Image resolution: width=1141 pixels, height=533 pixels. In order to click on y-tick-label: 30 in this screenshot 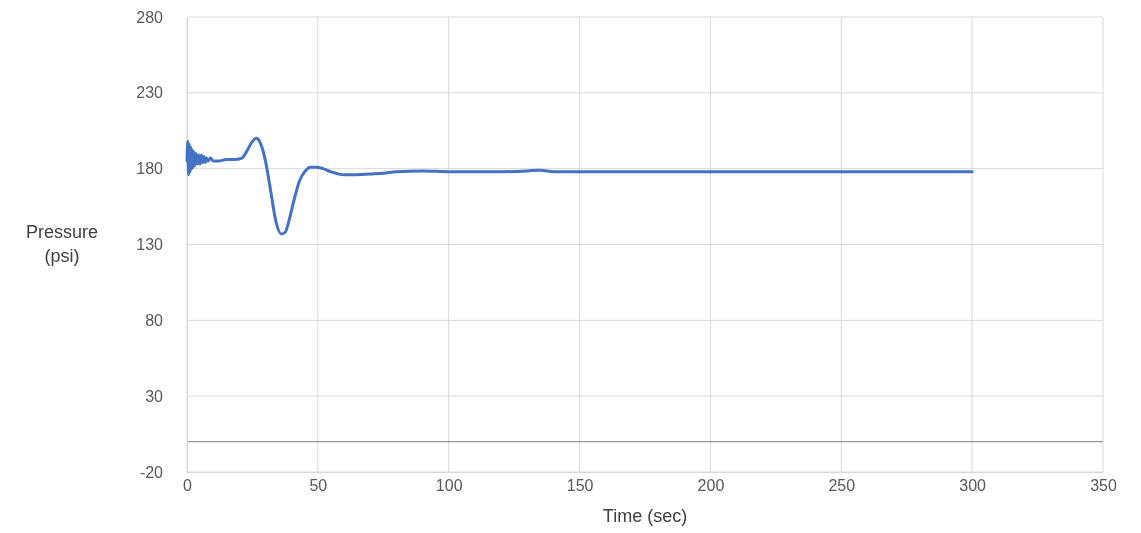, I will do `click(154, 396)`.